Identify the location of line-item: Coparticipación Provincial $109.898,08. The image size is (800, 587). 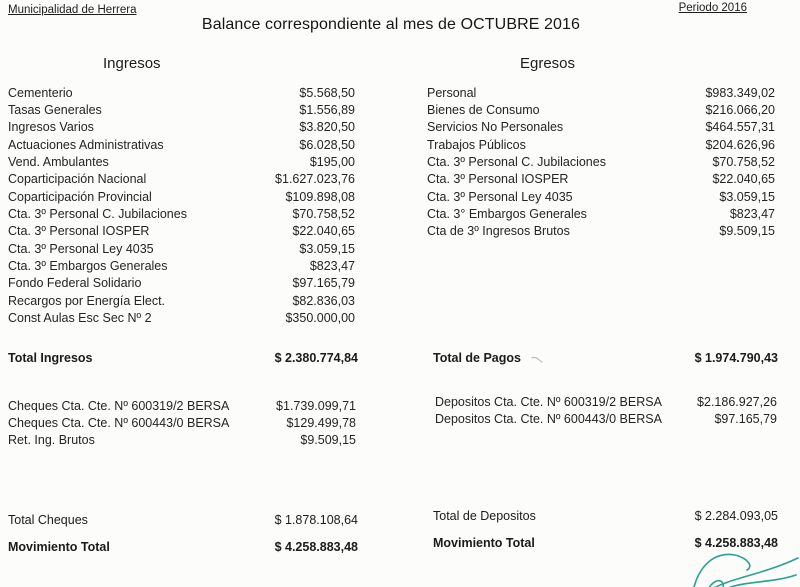
(181, 196).